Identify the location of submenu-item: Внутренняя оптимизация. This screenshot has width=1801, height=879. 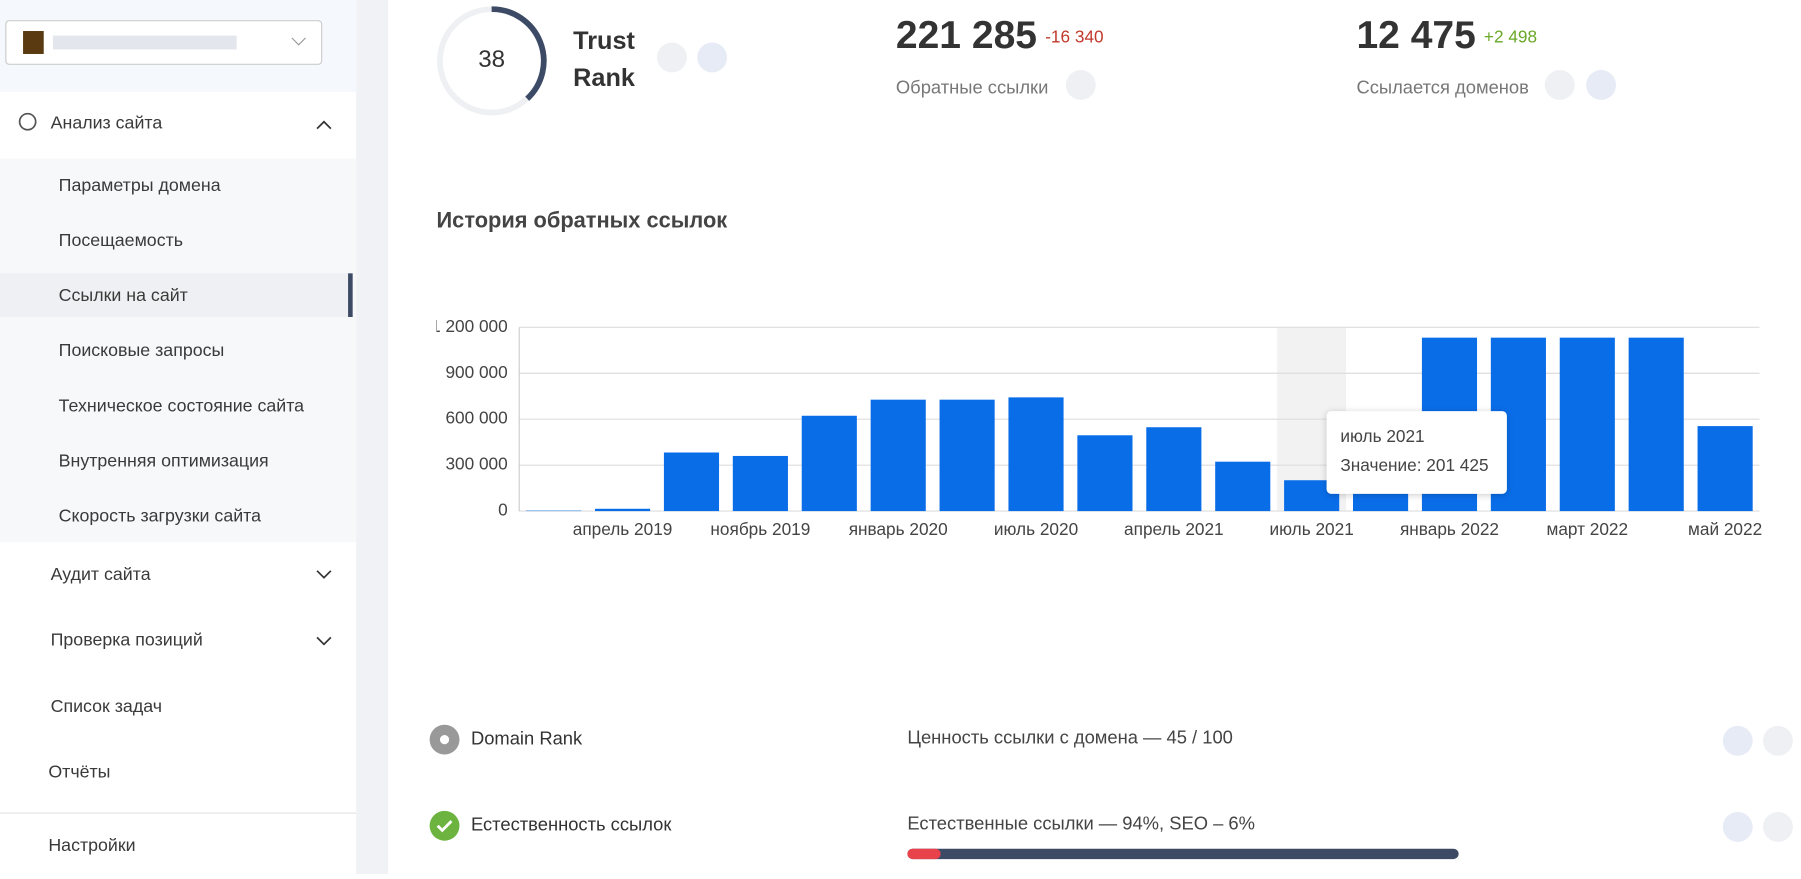
(164, 460).